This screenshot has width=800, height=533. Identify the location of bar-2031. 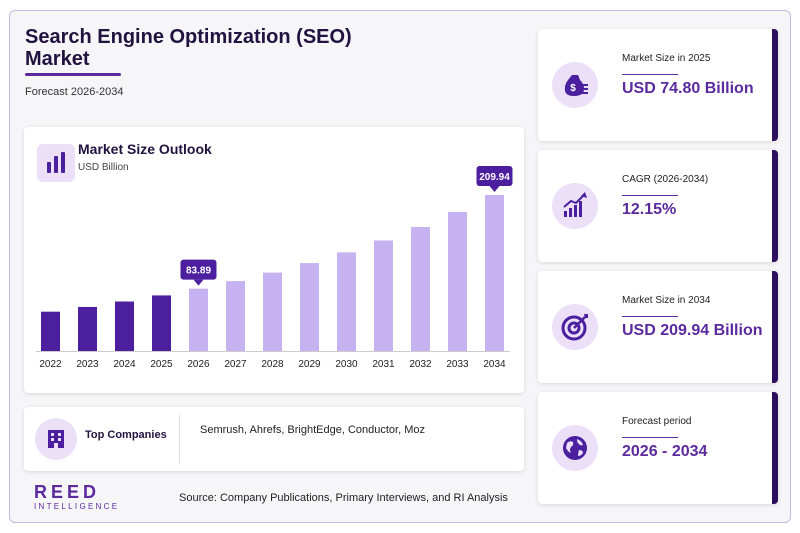
(383, 295).